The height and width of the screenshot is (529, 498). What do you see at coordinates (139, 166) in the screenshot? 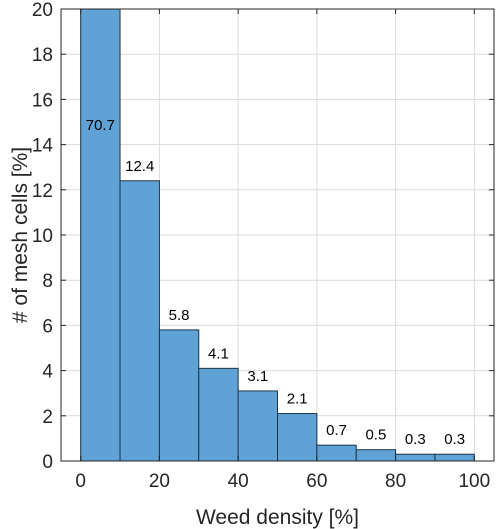
I see `bar-value-label: 12.4` at bounding box center [139, 166].